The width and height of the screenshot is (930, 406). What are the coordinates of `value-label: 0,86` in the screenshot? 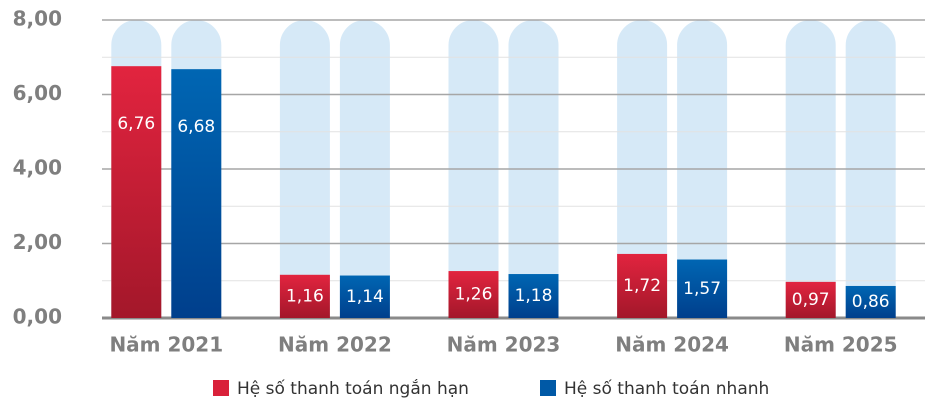 It's located at (871, 302).